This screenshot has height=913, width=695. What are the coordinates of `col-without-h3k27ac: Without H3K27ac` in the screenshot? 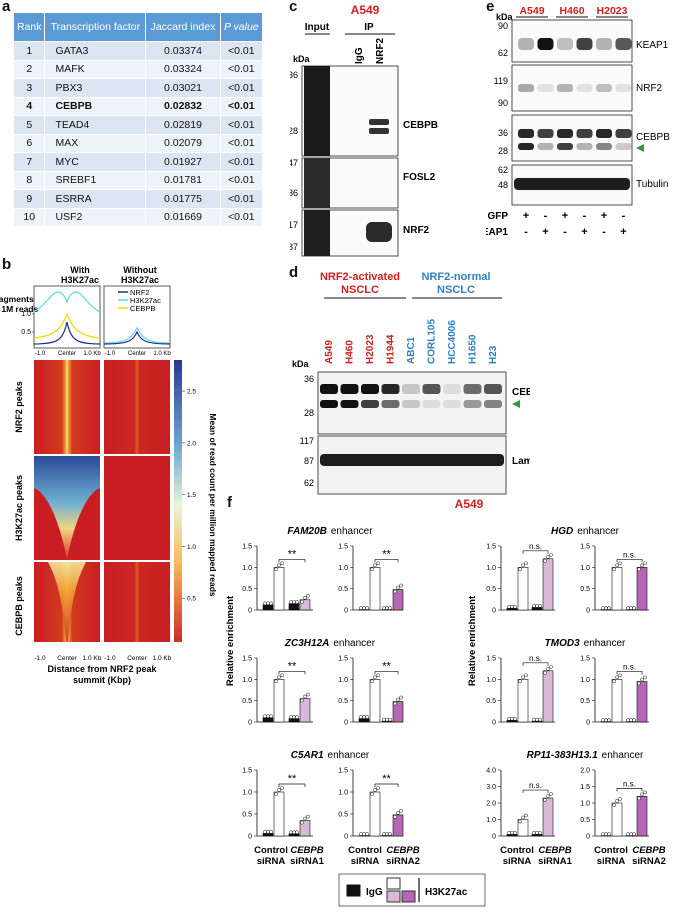 It's located at (140, 275).